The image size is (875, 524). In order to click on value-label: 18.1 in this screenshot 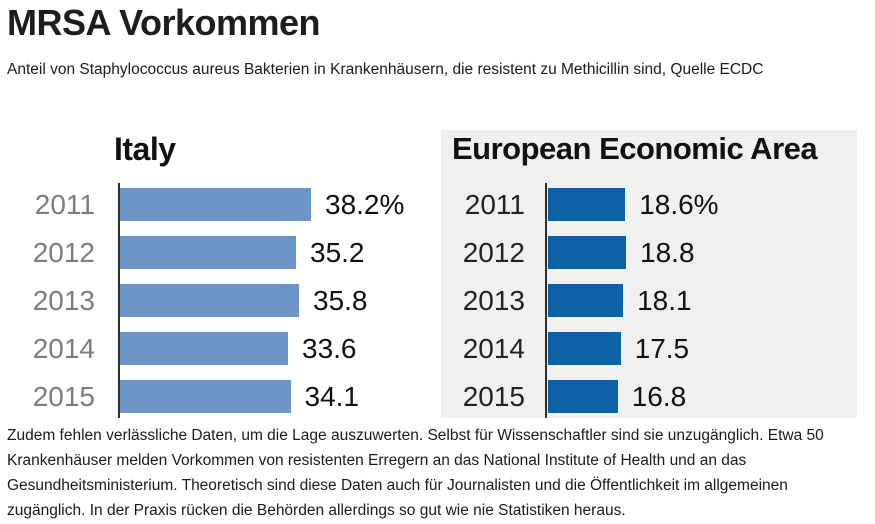, I will do `click(664, 300)`.